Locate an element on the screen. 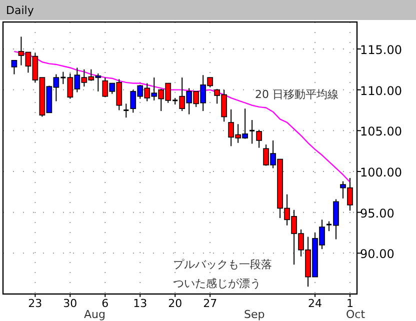  chart-title: Daily is located at coordinates (20, 10).